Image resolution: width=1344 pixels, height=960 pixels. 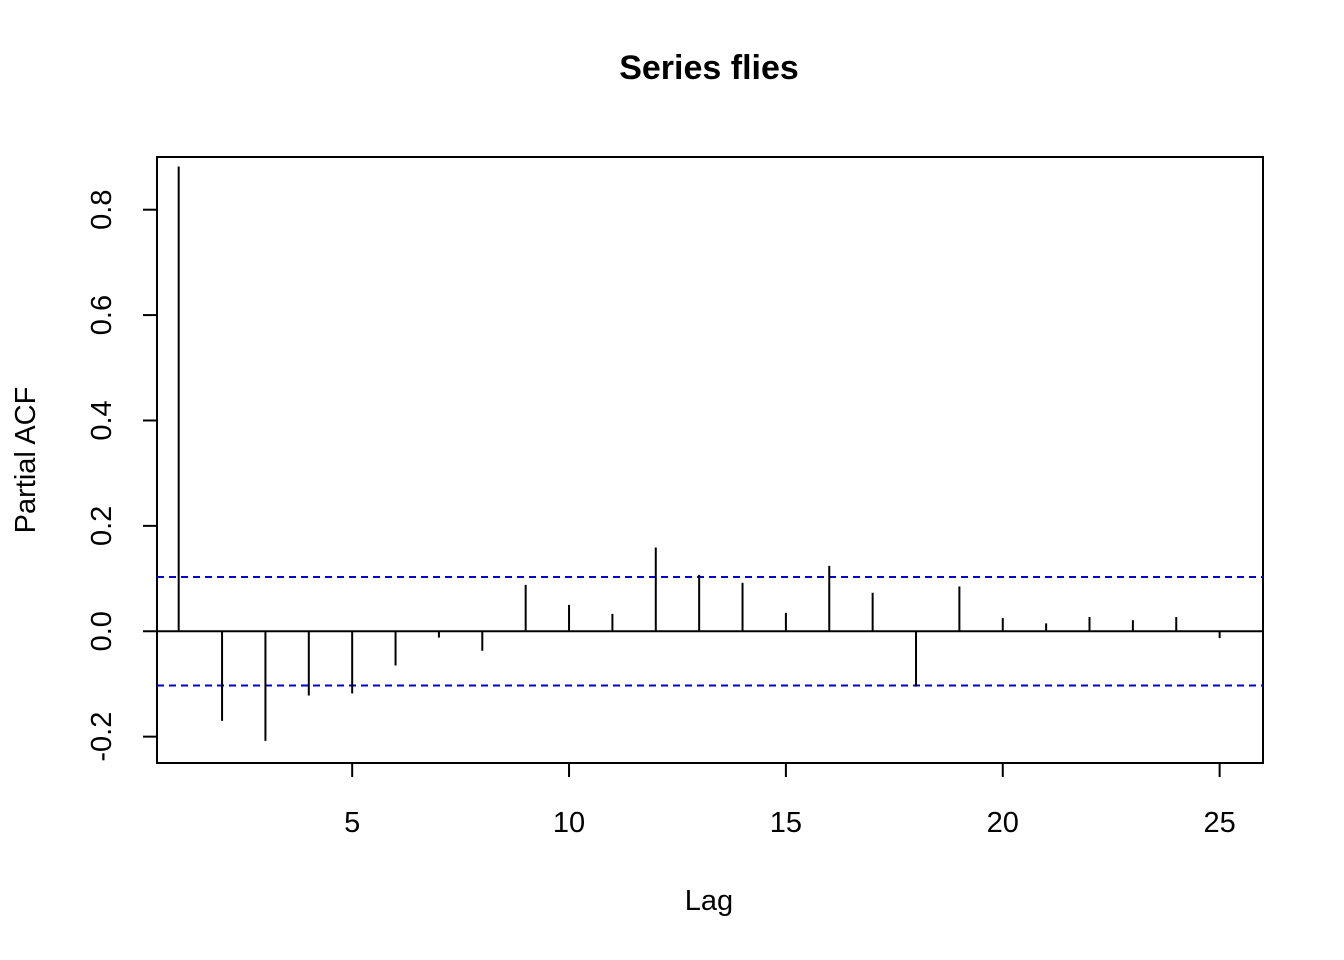 I want to click on x-tick-label-5: 5, so click(x=352, y=823).